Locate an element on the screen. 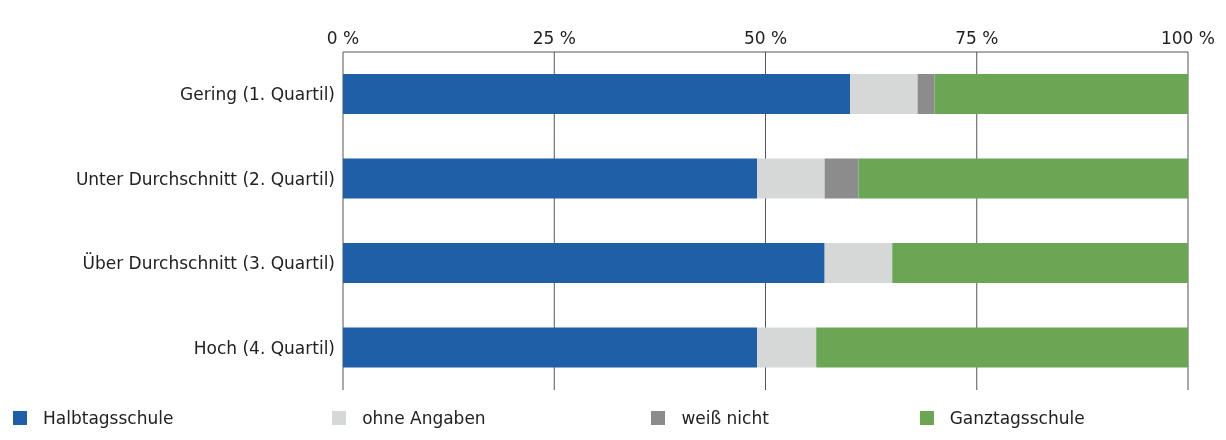 The width and height of the screenshot is (1226, 440). y-tick-label: Gering (1. Quartil) is located at coordinates (257, 94).